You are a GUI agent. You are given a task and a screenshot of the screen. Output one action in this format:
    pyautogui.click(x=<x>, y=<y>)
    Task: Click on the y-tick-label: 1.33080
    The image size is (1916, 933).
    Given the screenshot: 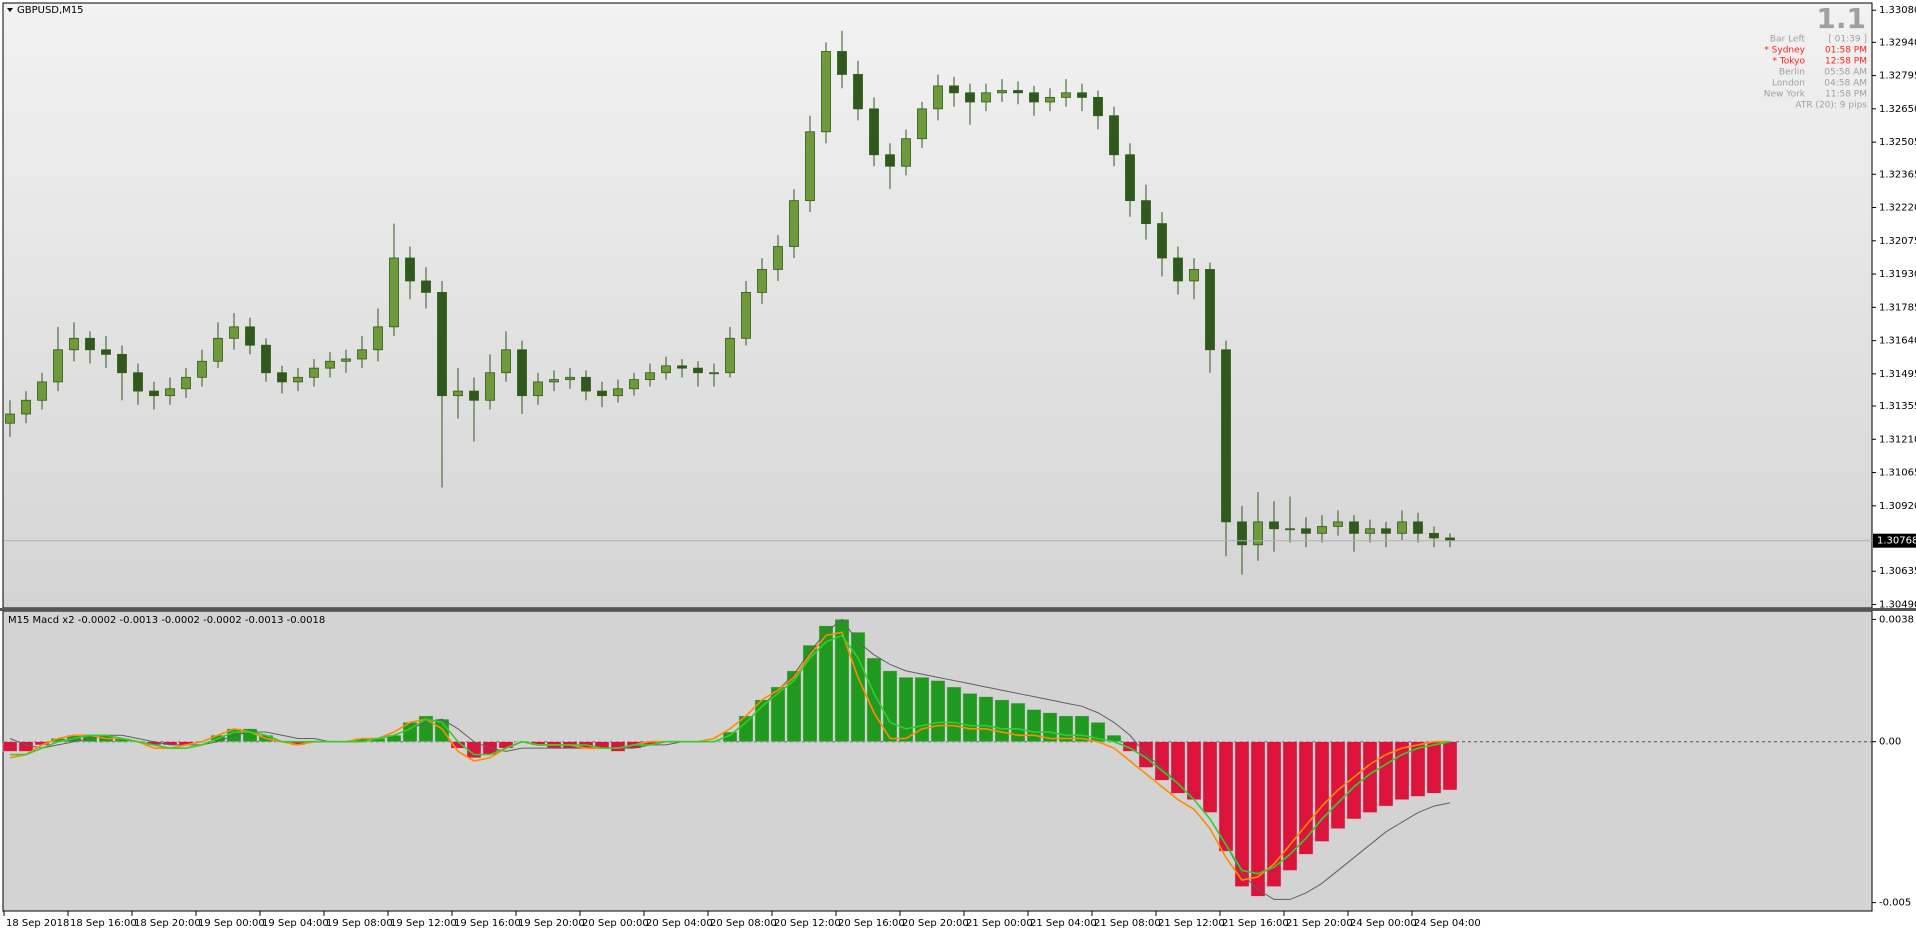 What is the action you would take?
    pyautogui.click(x=1897, y=10)
    